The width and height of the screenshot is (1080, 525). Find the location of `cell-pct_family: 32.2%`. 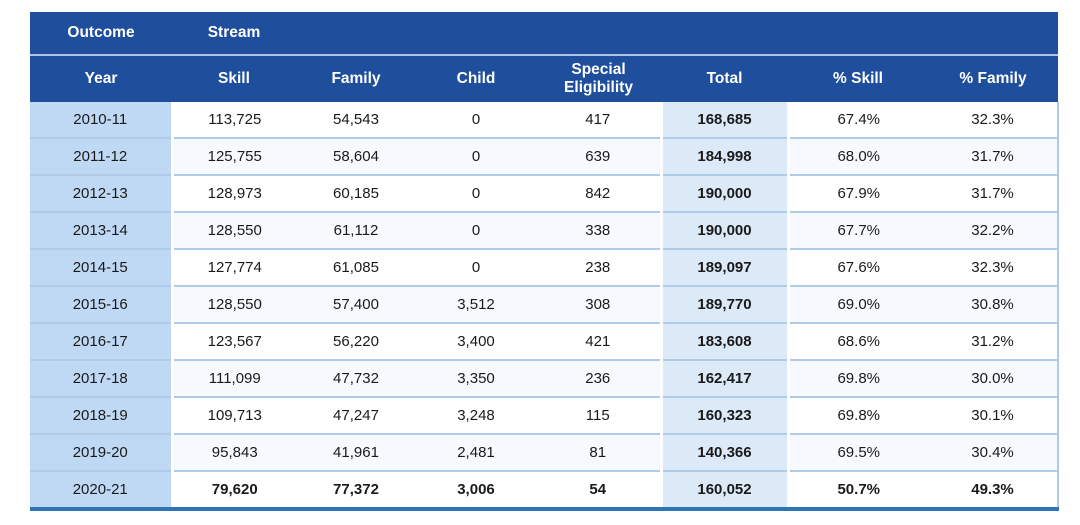

cell-pct_family: 32.2% is located at coordinates (994, 231).